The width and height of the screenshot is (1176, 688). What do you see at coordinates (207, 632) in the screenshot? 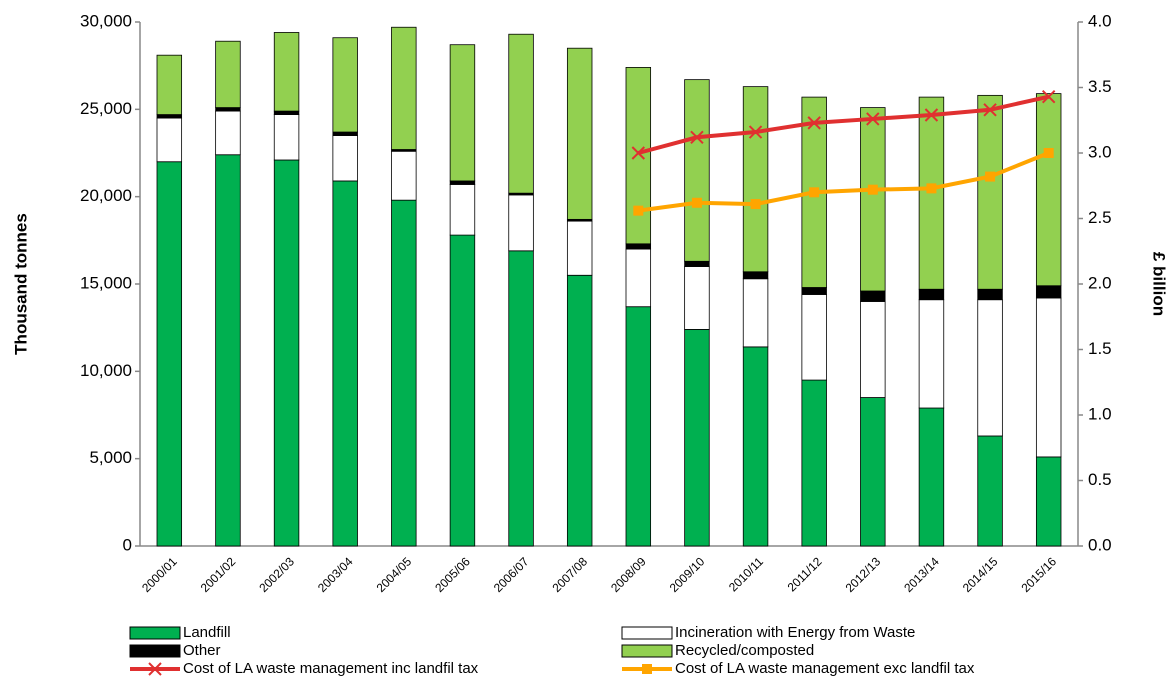
I see `legend-label: Landfill` at bounding box center [207, 632].